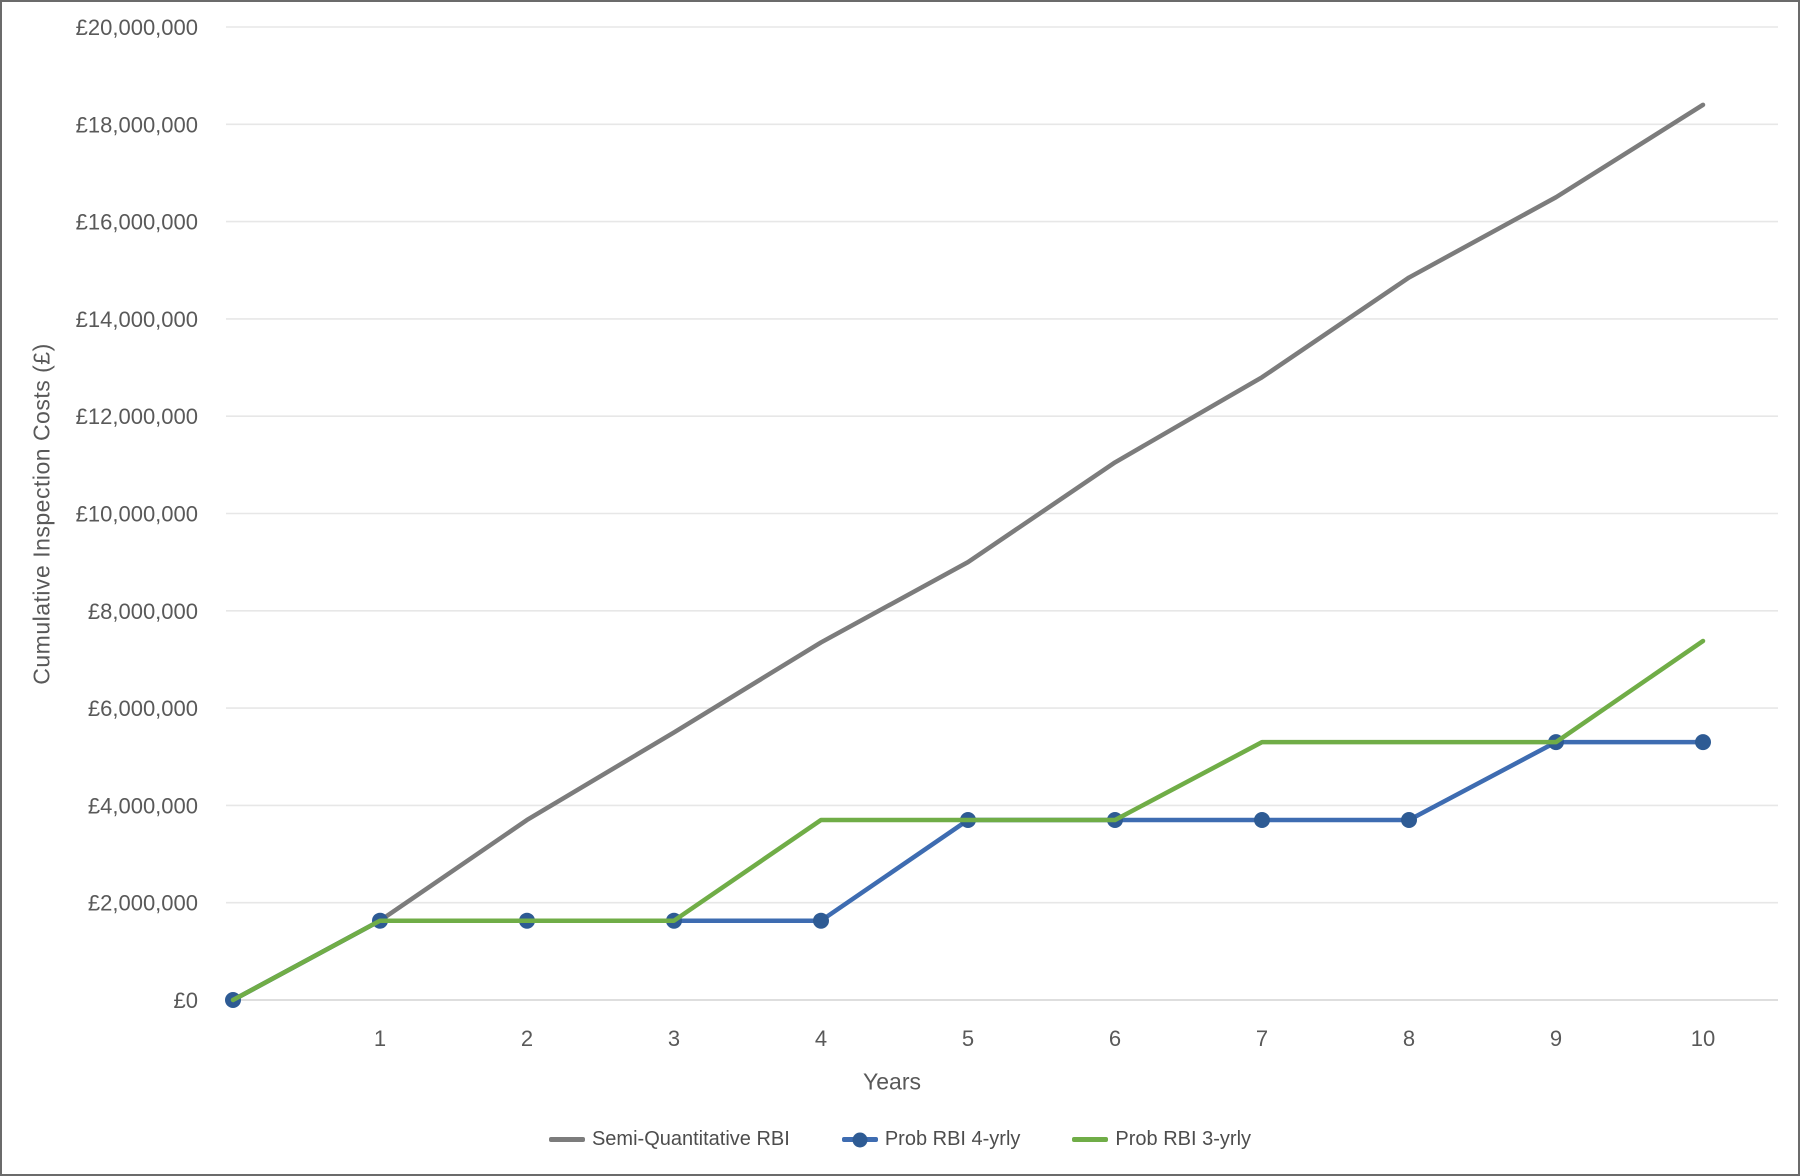 The height and width of the screenshot is (1176, 1800). Describe the element at coordinates (821, 1038) in the screenshot. I see `x-tick-label: 4` at that location.